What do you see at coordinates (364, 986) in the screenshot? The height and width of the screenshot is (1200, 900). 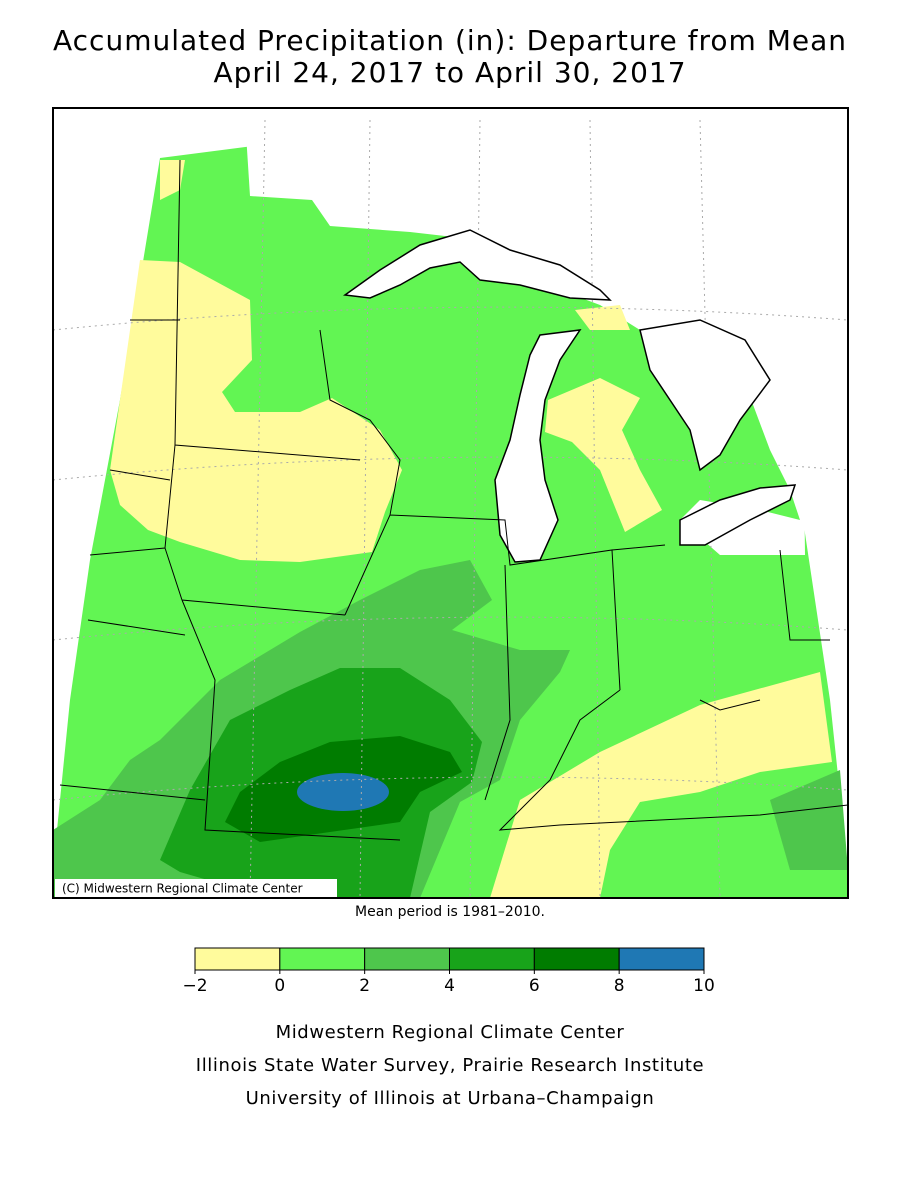 I see `legend-label: 2` at bounding box center [364, 986].